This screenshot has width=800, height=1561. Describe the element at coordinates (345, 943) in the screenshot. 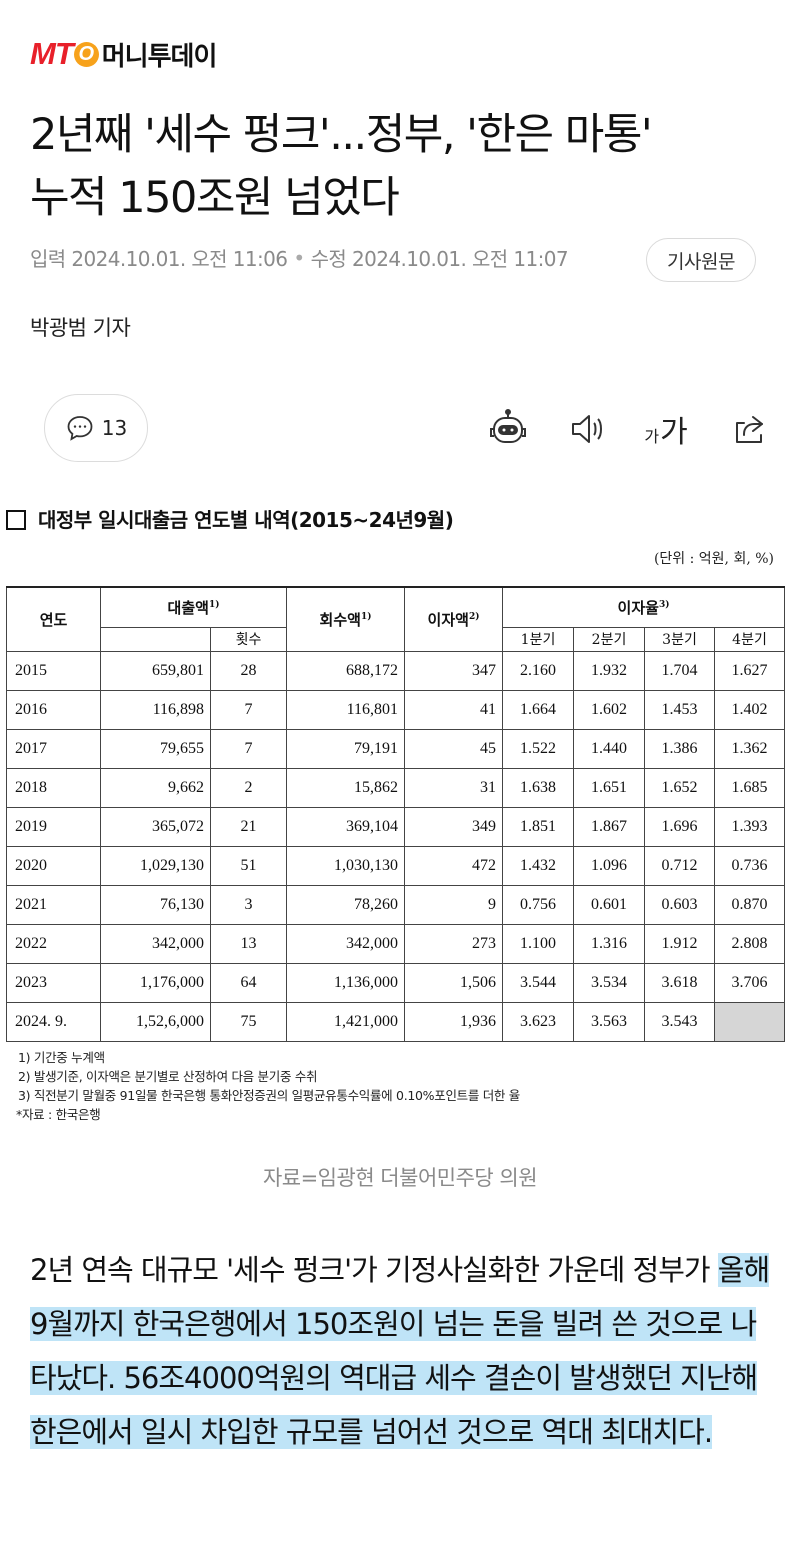

I see `cell-repay: 342,000` at that location.